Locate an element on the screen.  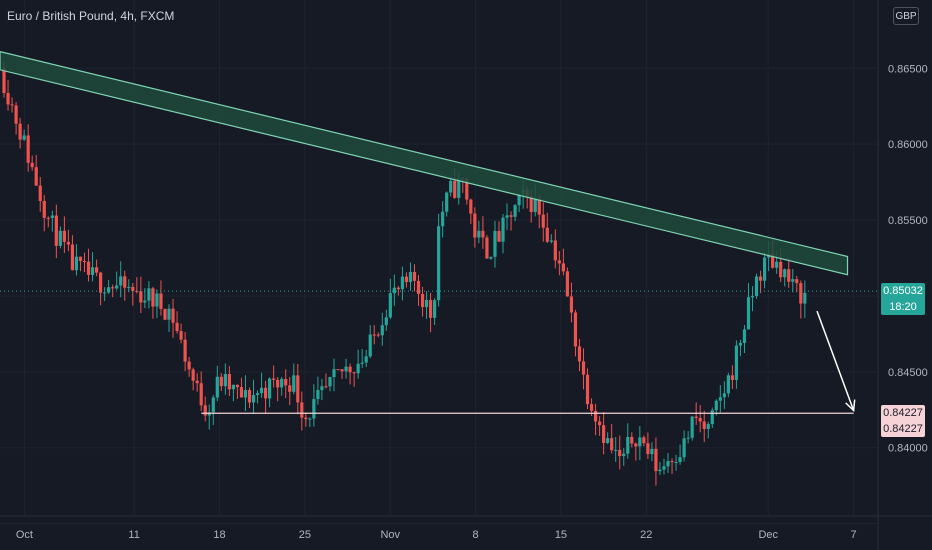
x-tick-label: 11 is located at coordinates (133, 535).